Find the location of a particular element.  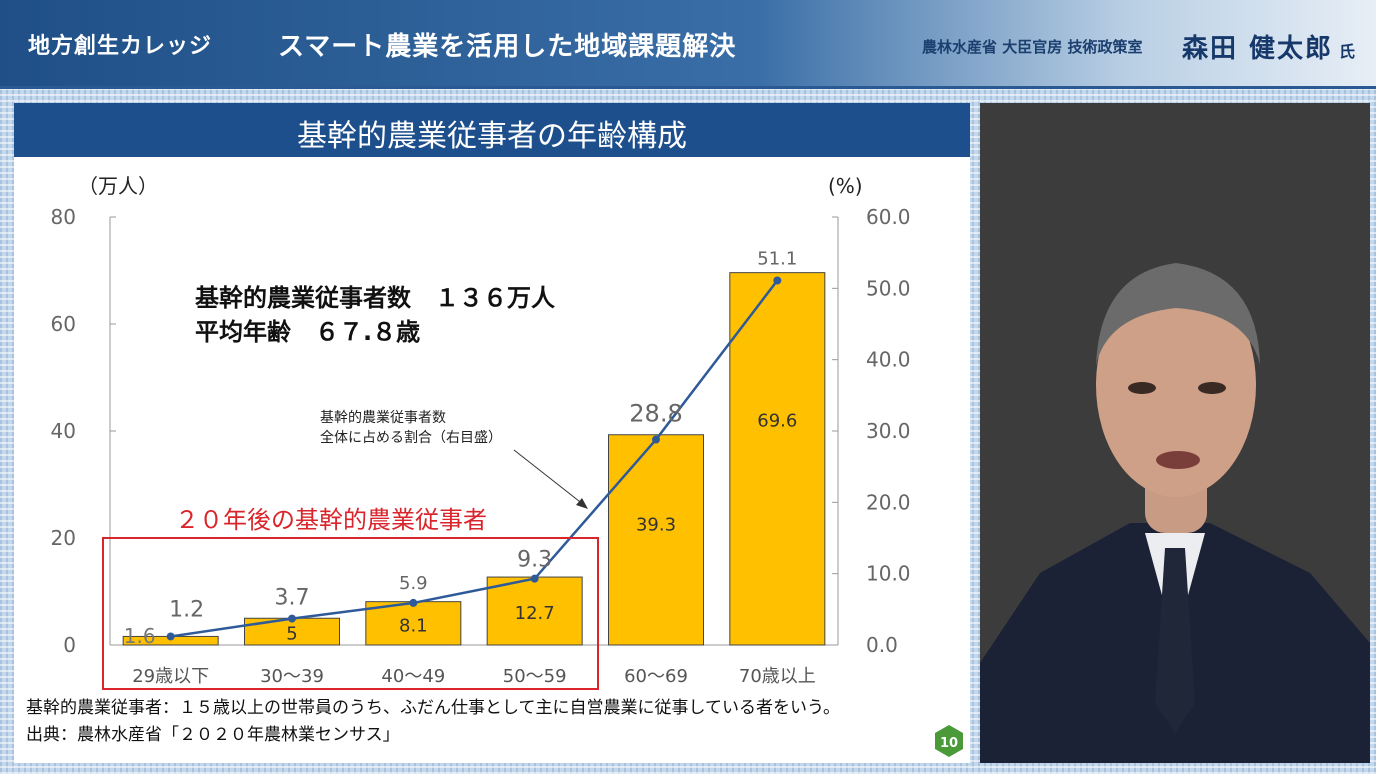

speaker-honorific: 氏 is located at coordinates (1347, 51).